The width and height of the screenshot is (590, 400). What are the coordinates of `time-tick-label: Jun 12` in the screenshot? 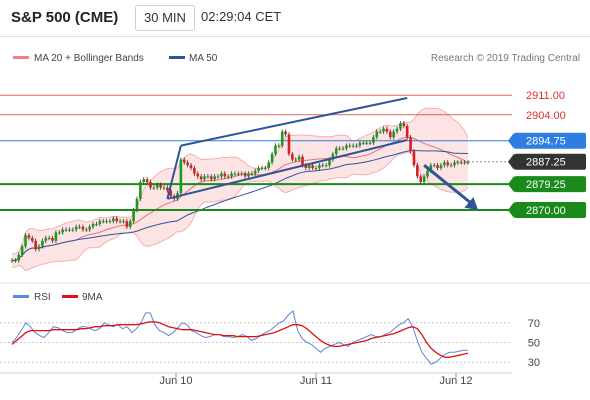 It's located at (455, 381).